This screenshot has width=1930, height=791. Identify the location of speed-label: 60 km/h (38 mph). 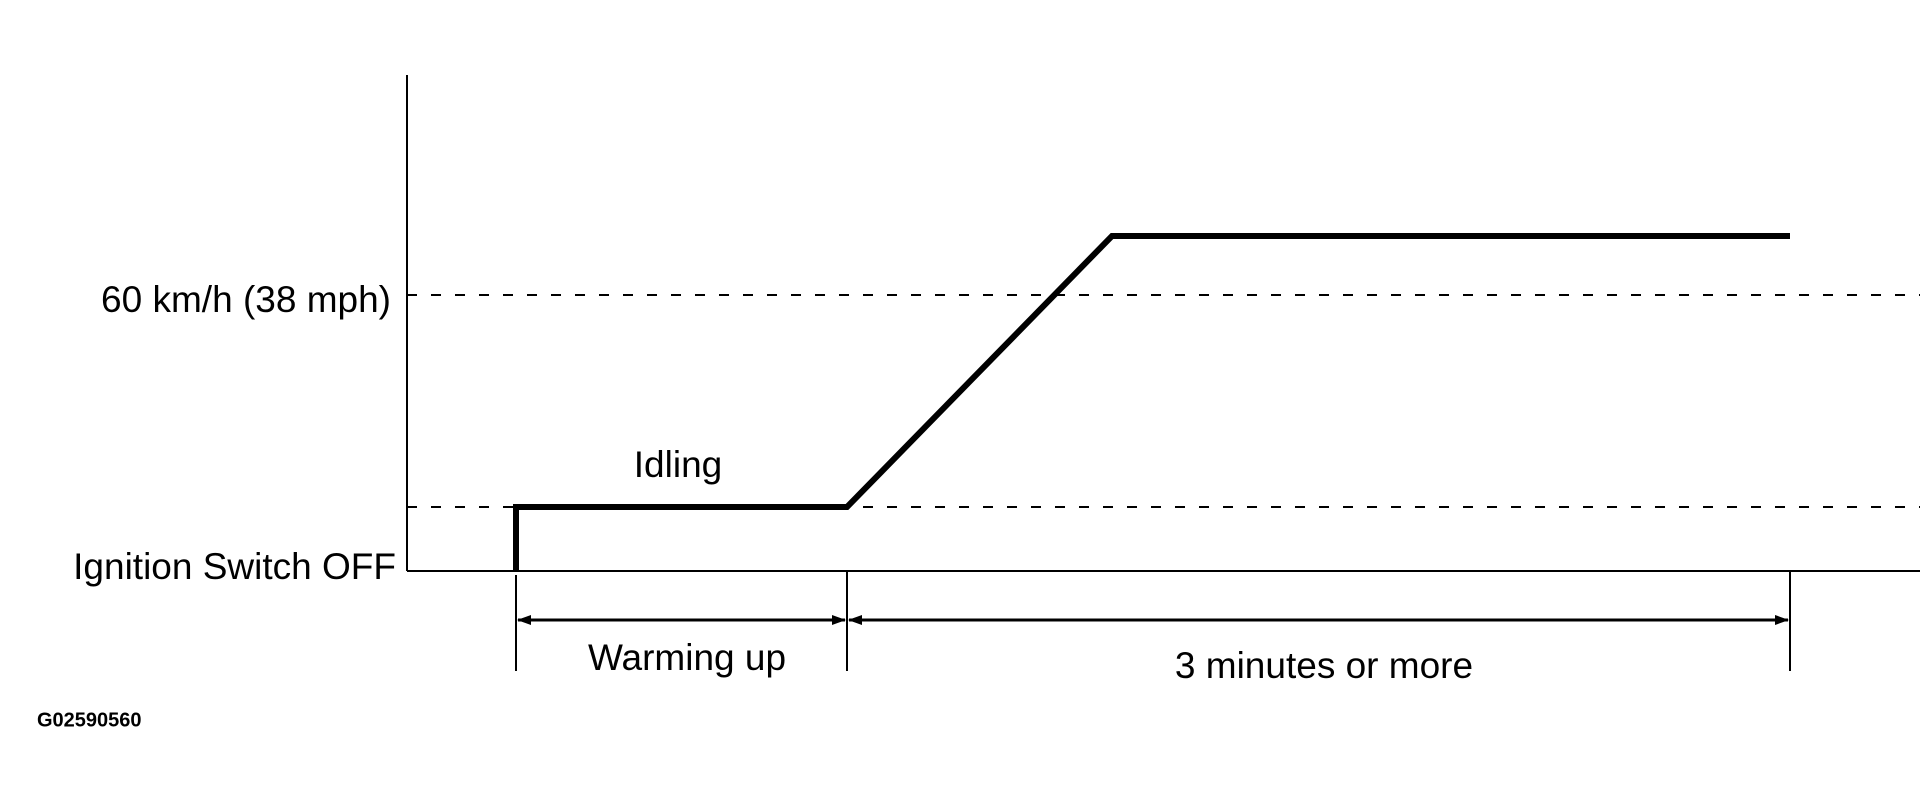
(246, 299).